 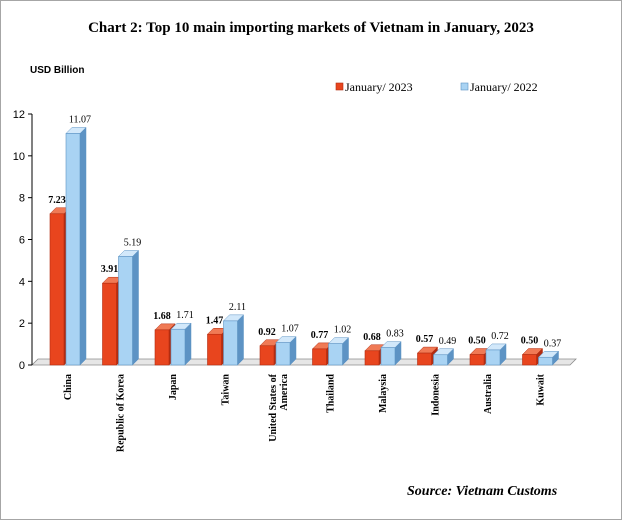 I want to click on source-note: Source: Vietnam Customs, so click(x=482, y=491).